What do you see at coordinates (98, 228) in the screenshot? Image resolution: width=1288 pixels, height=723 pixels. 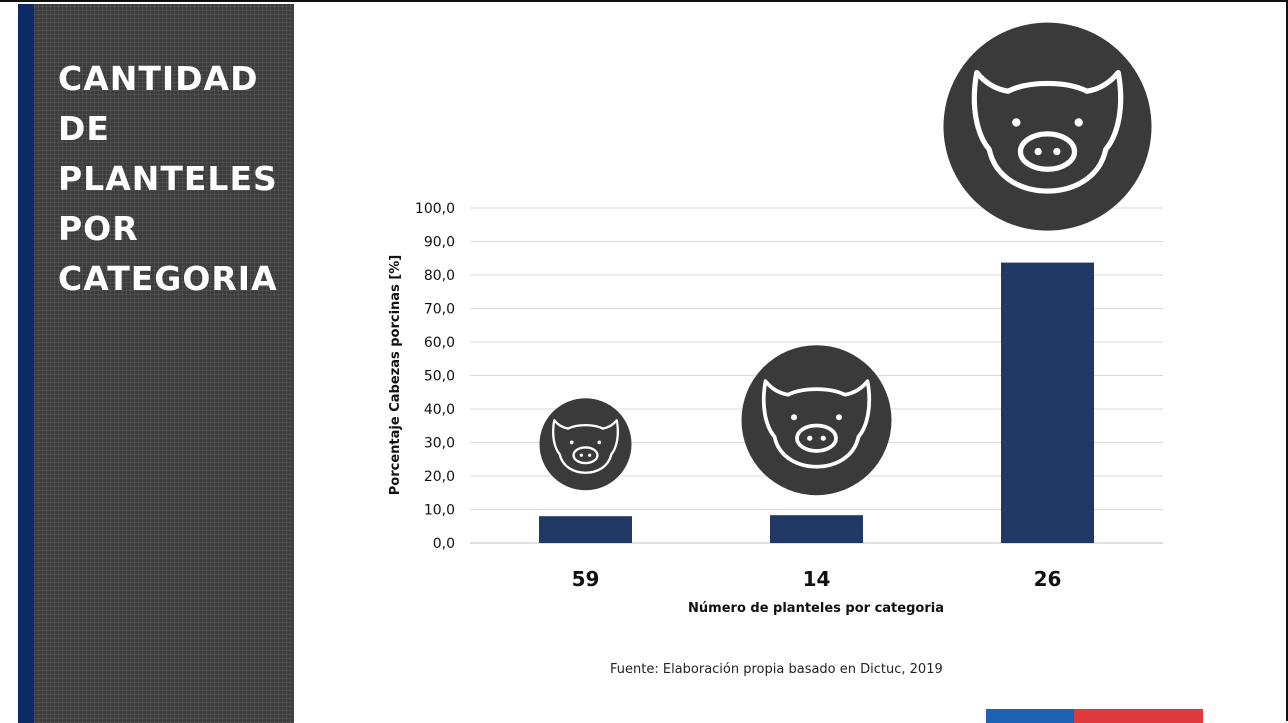 I see `title-line: POR` at bounding box center [98, 228].